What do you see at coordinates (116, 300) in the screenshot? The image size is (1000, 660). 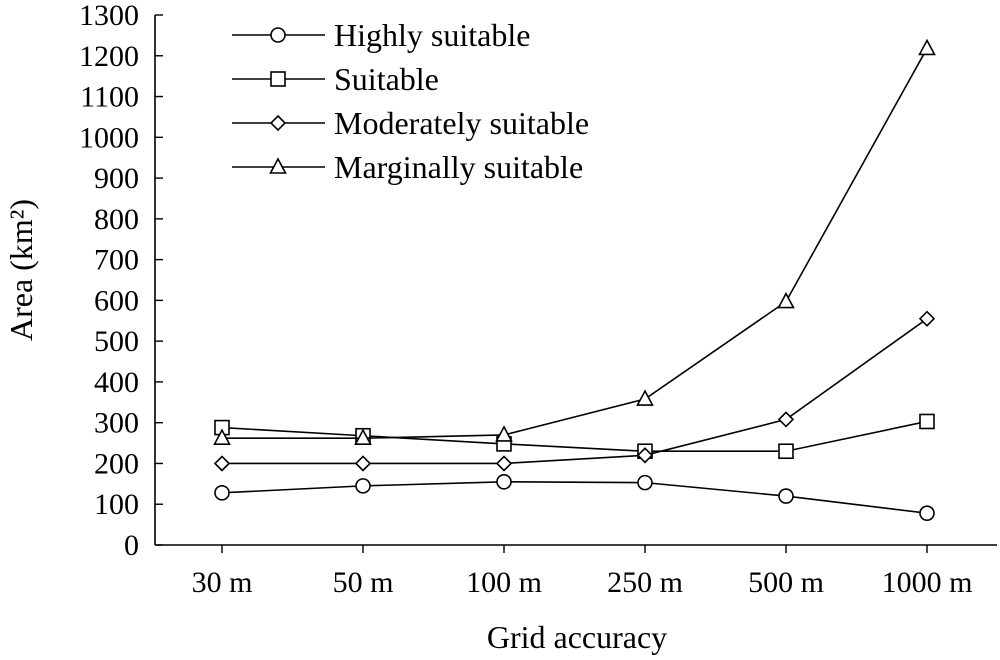 I see `y-tick-label: 600` at bounding box center [116, 300].